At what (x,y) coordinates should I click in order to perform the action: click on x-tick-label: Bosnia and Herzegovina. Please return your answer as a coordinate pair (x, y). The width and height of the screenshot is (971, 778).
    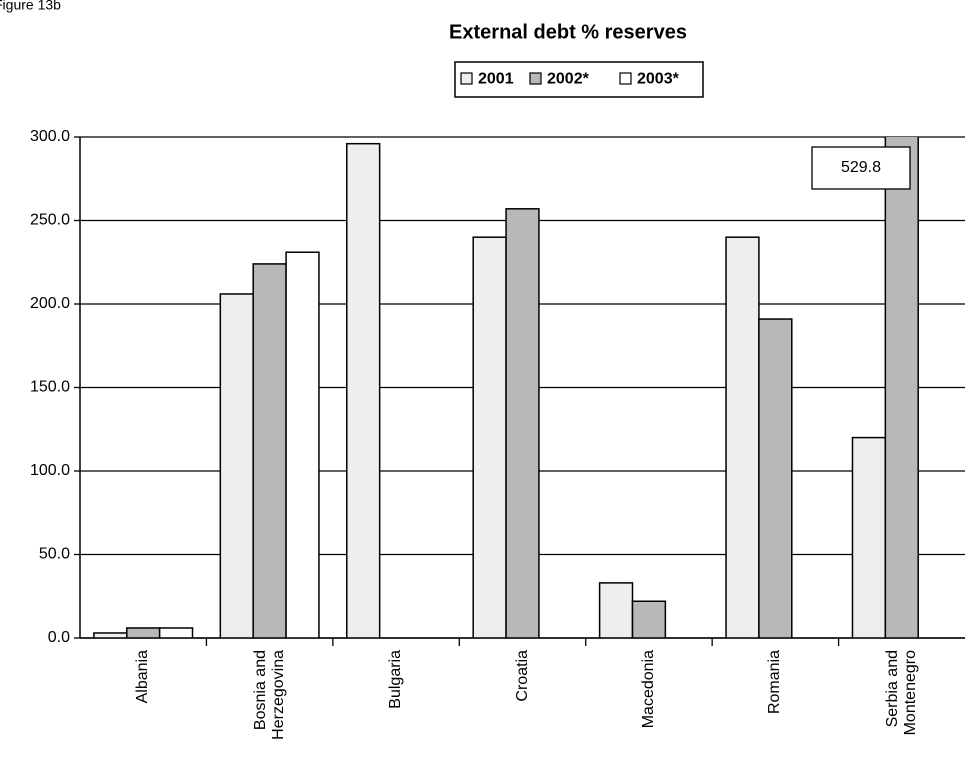
    Looking at the image, I should click on (269, 695).